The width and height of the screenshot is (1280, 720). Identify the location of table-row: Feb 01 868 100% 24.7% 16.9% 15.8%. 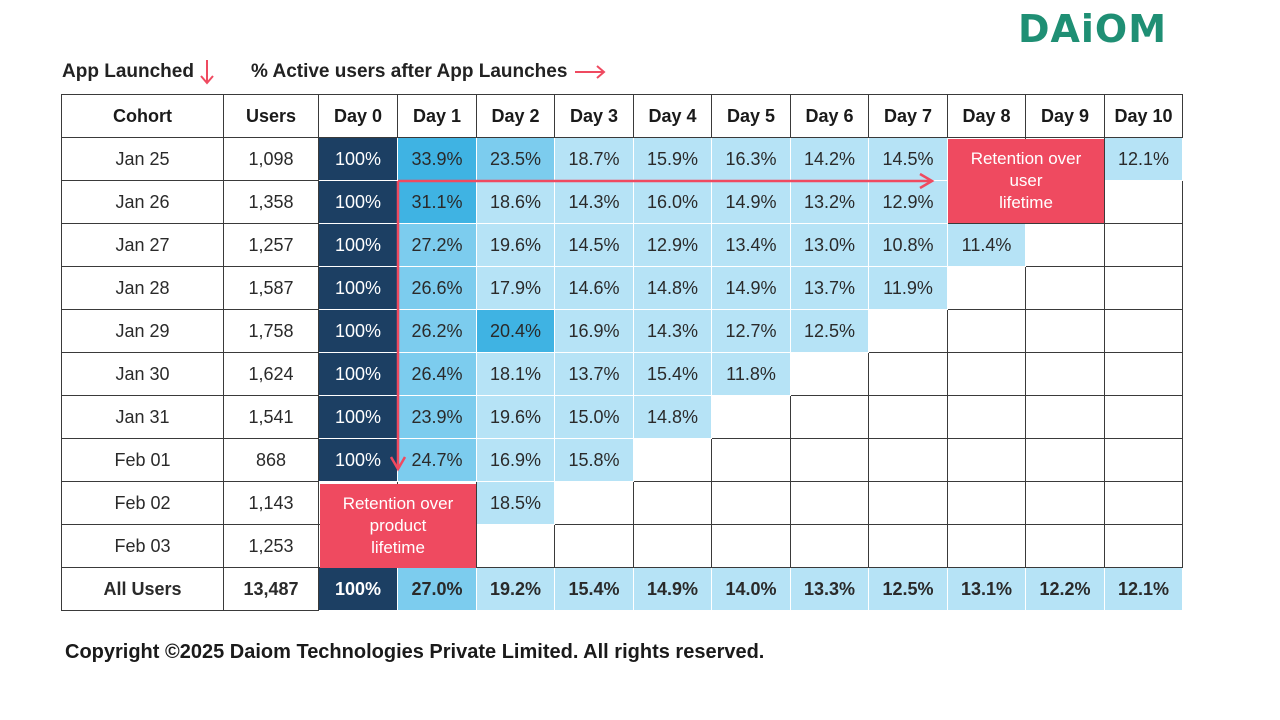
(622, 460).